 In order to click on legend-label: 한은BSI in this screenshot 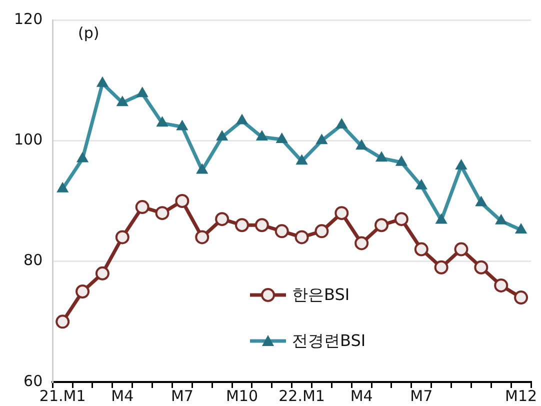, I will do `click(321, 295)`.